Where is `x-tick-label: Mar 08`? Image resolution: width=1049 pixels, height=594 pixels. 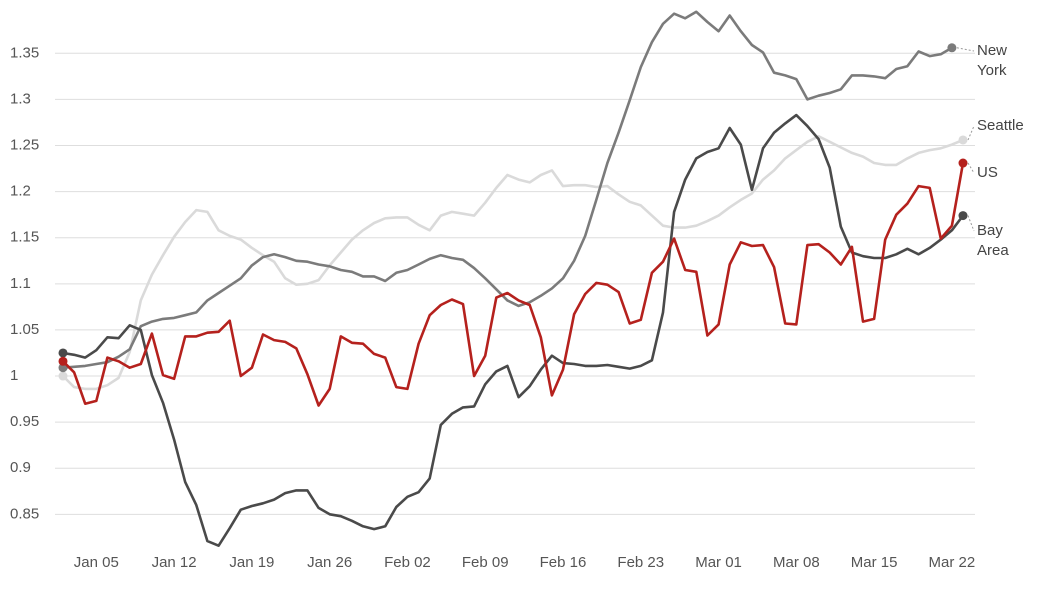 x-tick-label: Mar 08 is located at coordinates (796, 562).